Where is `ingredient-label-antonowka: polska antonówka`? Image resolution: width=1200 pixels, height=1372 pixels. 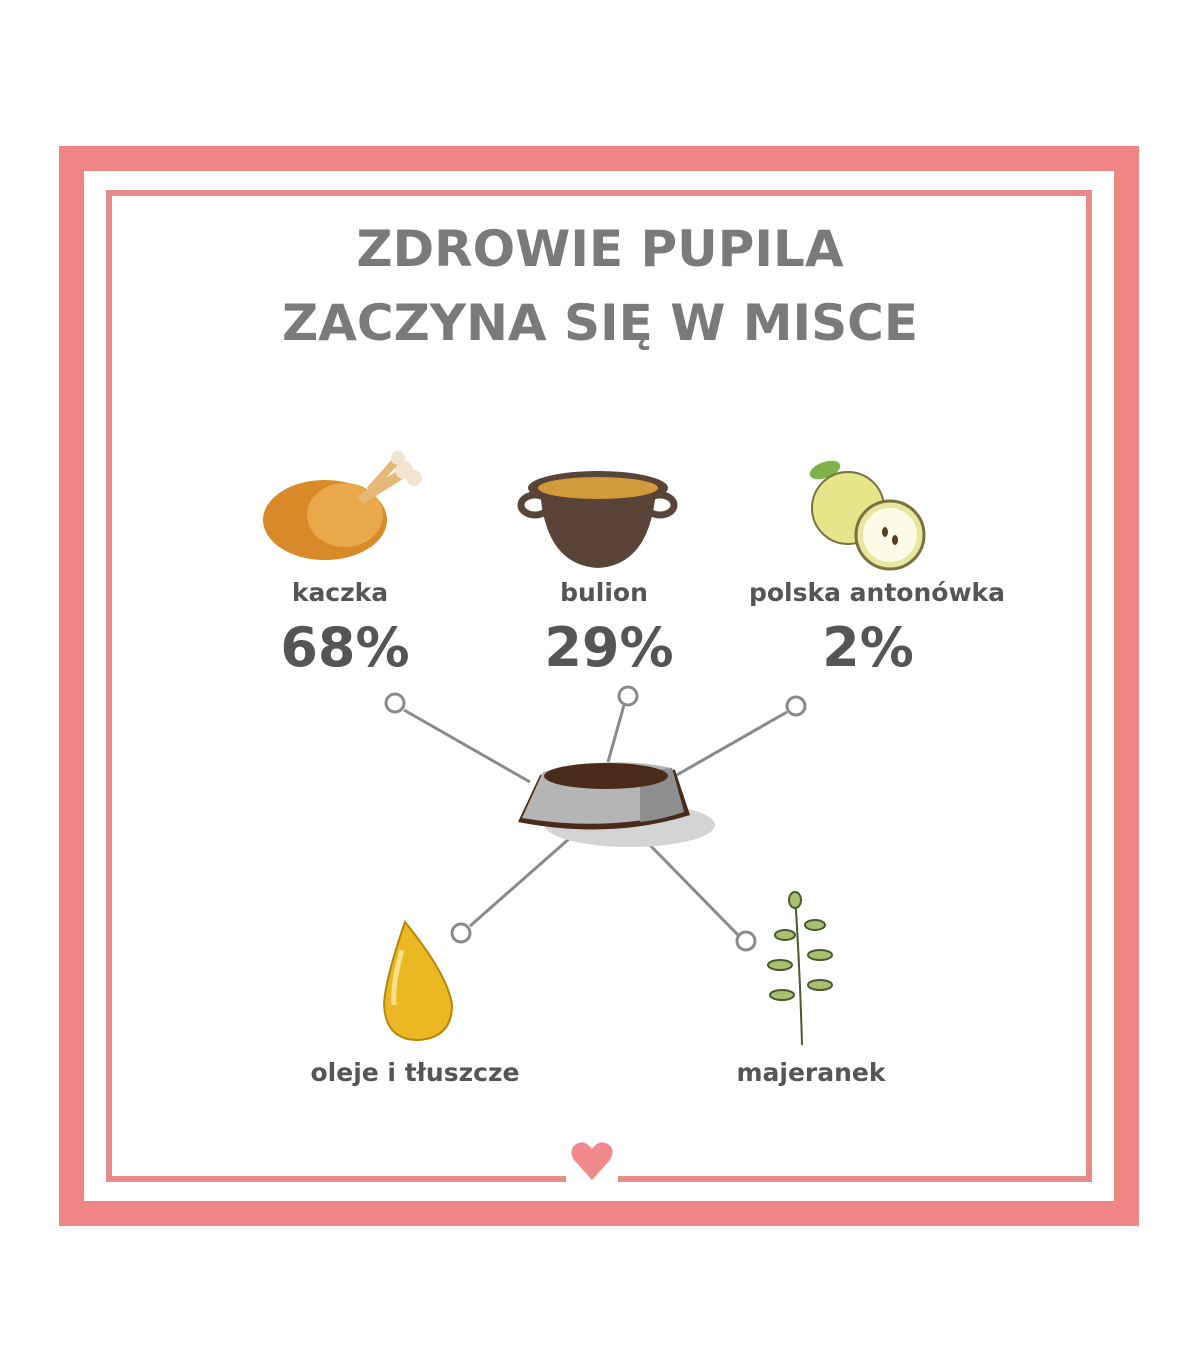
ingredient-label-antonowka: polska antonówka is located at coordinates (877, 592).